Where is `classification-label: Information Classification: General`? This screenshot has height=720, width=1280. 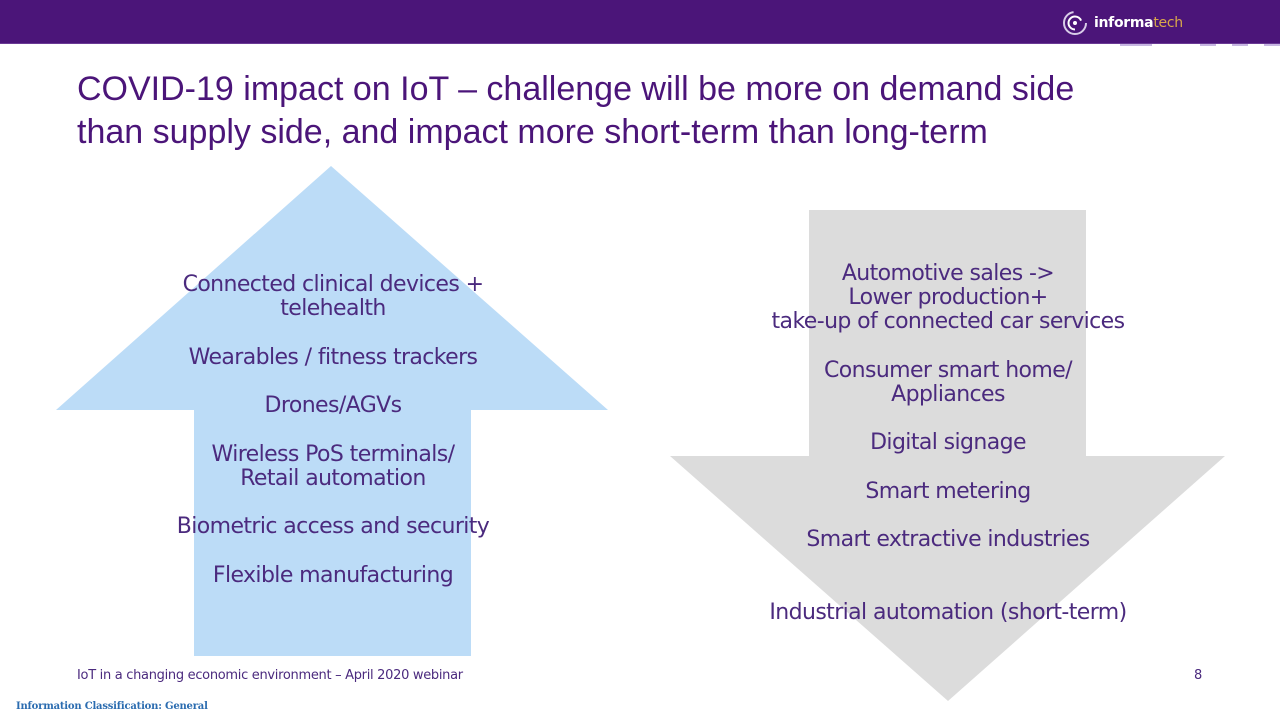 classification-label: Information Classification: General is located at coordinates (112, 706).